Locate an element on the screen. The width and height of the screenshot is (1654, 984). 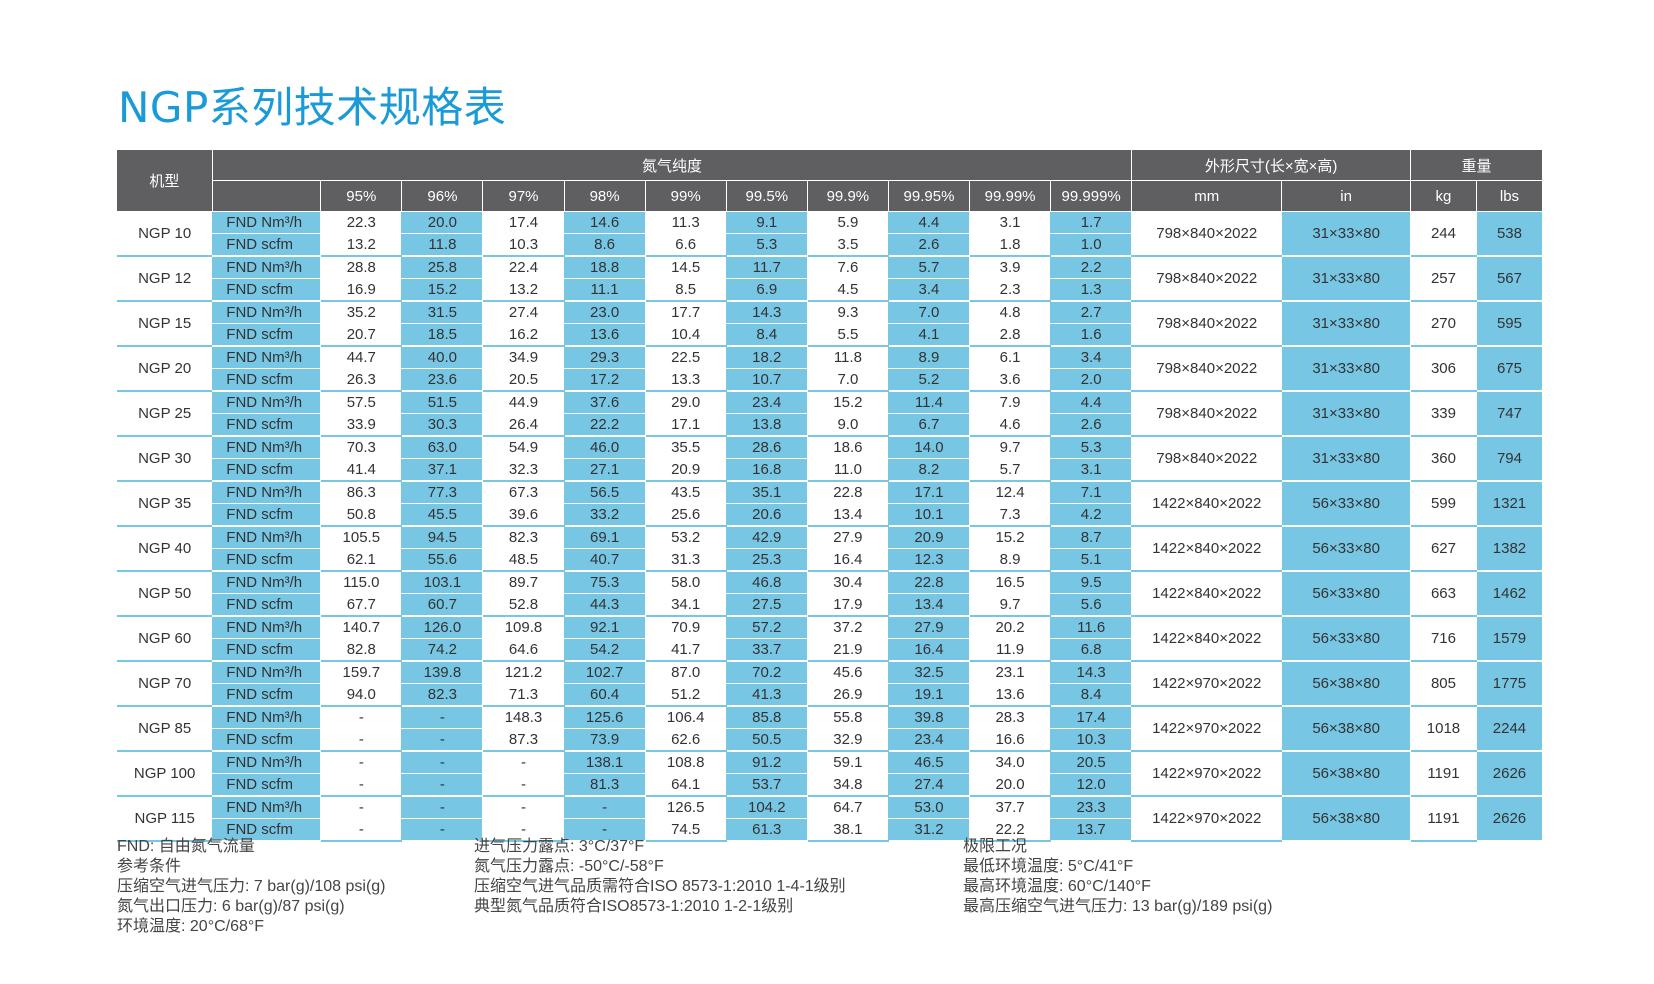
flow-value: 10.3 is located at coordinates (523, 245).